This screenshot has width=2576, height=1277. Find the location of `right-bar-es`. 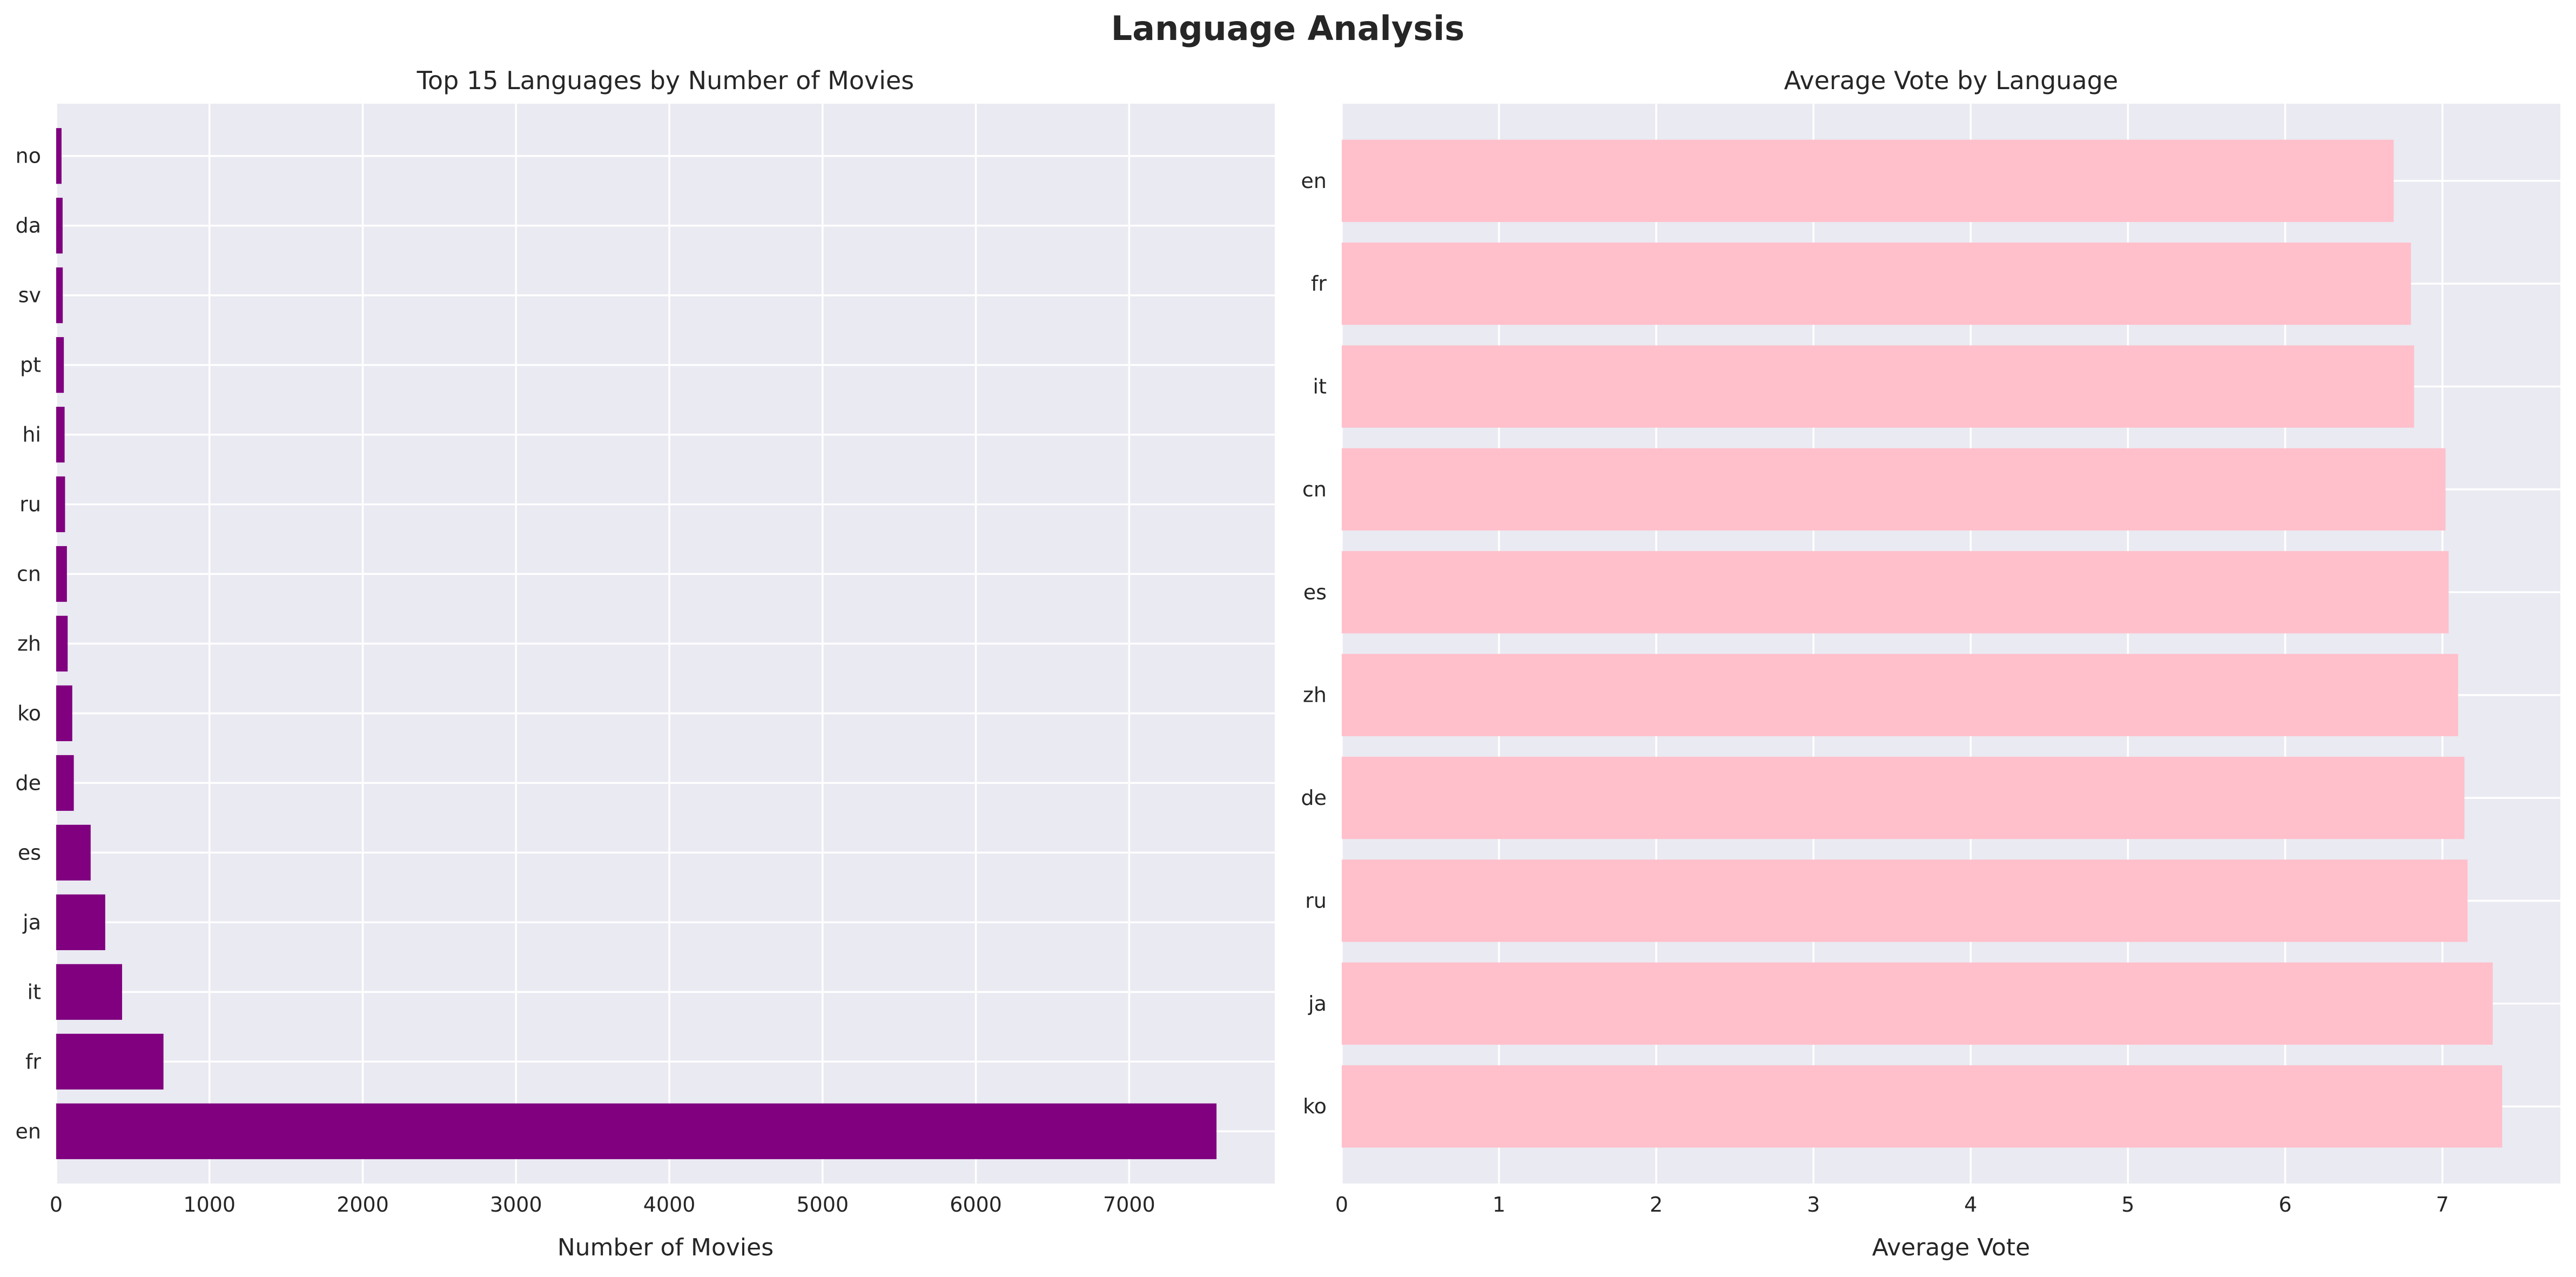

right-bar-es is located at coordinates (1895, 592).